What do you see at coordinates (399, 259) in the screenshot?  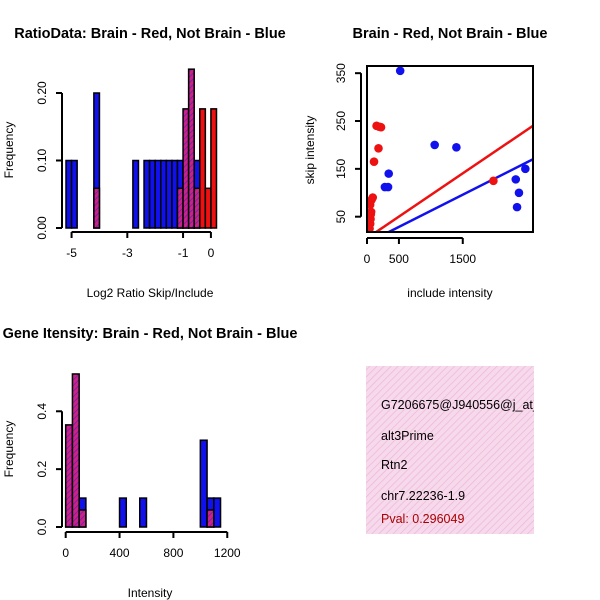 I see `scatter-x-tick-label: 500` at bounding box center [399, 259].